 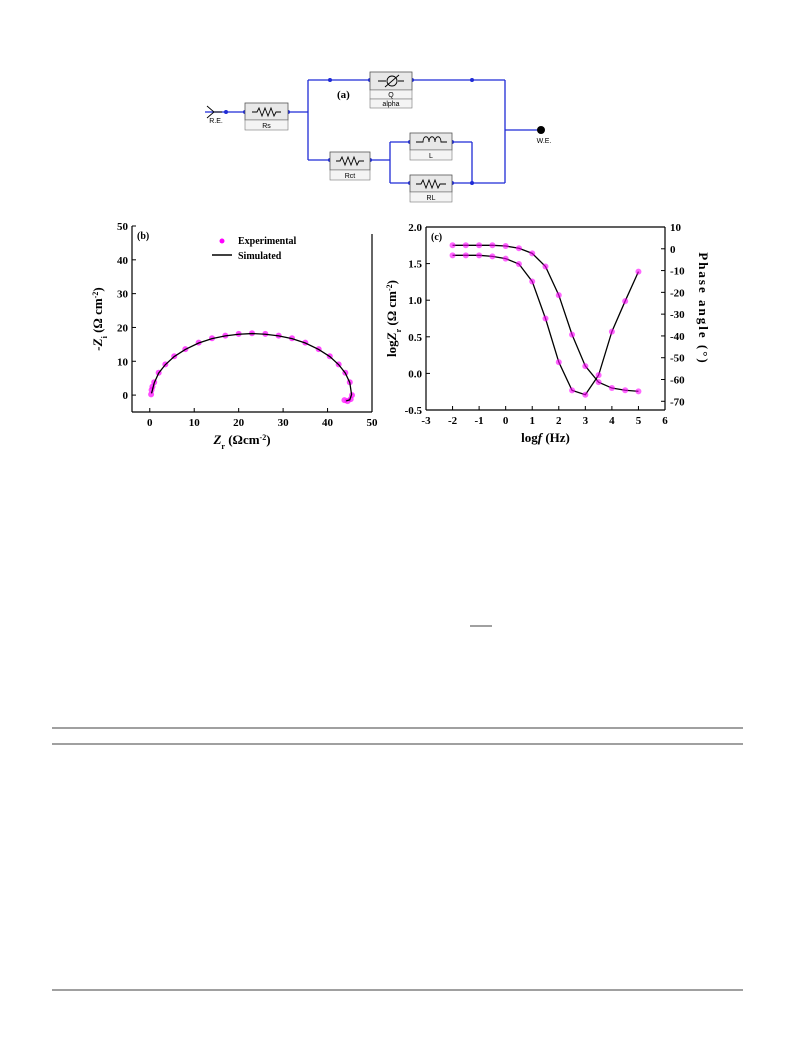 I want to click on rct-label-box, so click(x=350, y=175).